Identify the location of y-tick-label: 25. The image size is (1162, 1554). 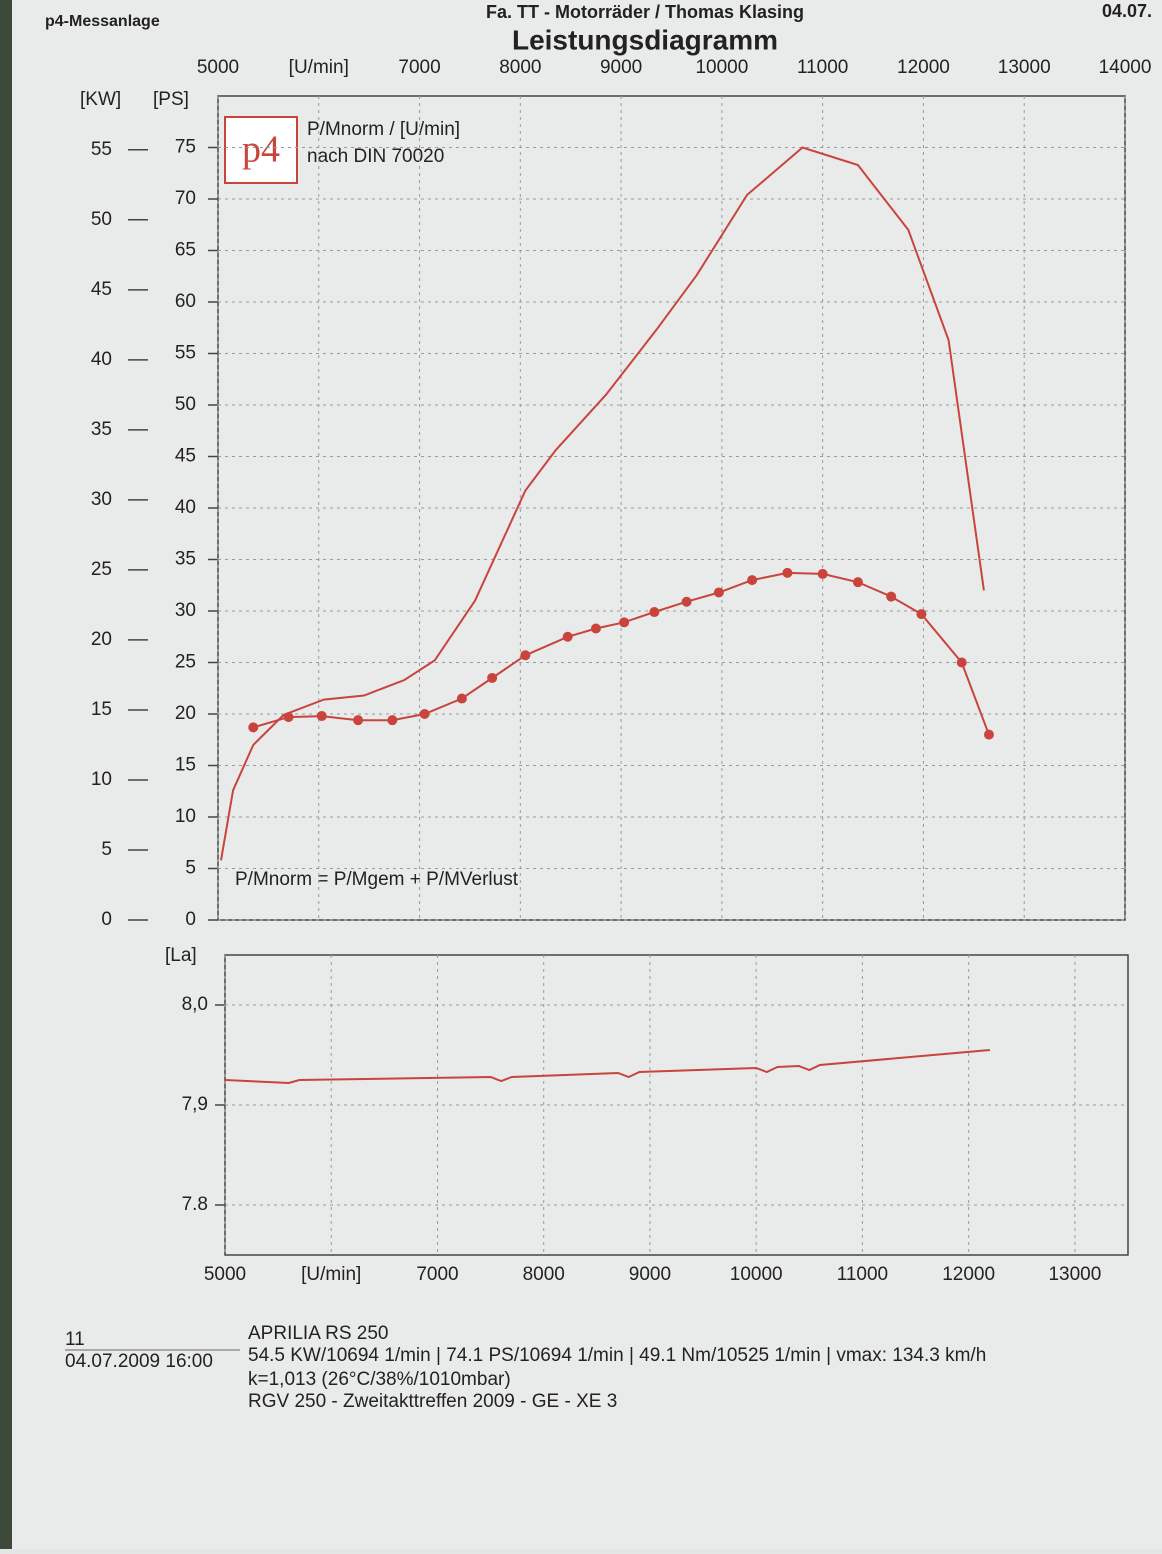
(185, 662).